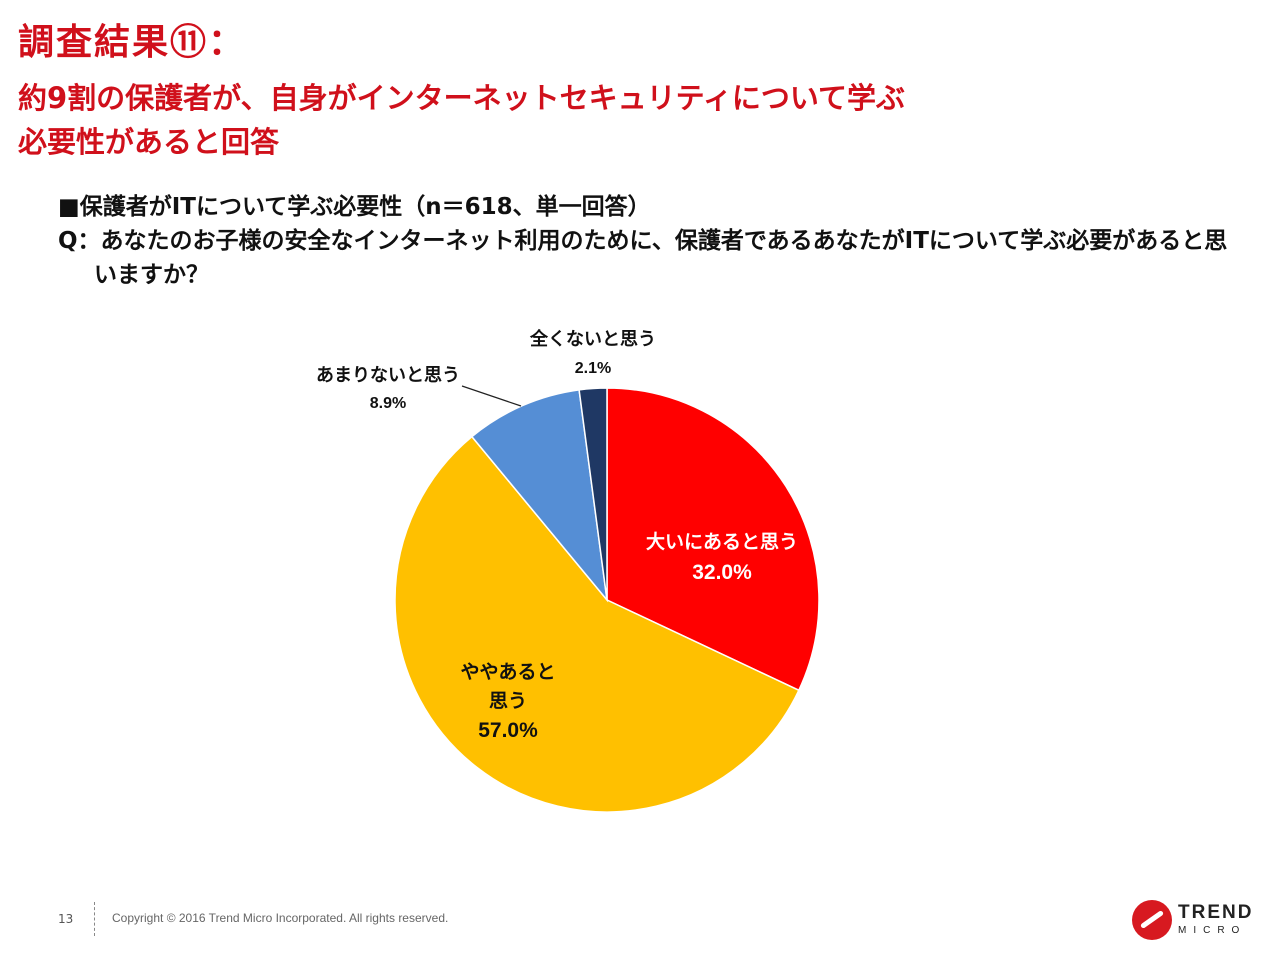 The width and height of the screenshot is (1280, 958). What do you see at coordinates (722, 541) in the screenshot?
I see `slice-label-1: 大いにあると思う` at bounding box center [722, 541].